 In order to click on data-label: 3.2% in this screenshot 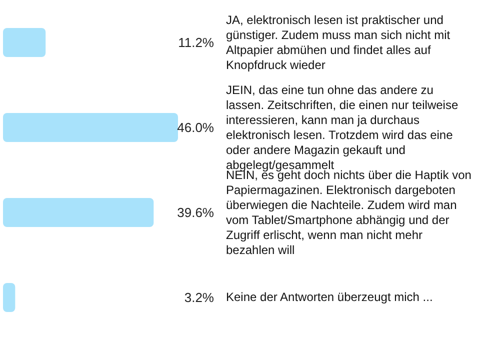, I will do `click(199, 297)`.